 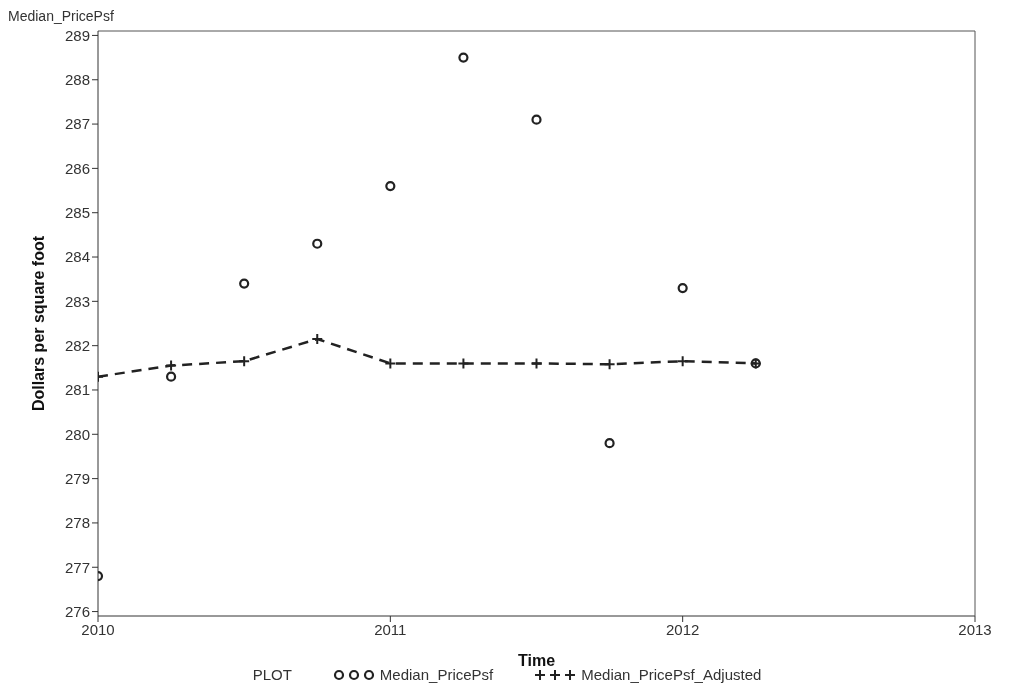 I want to click on y-tick-label: 287, so click(x=77, y=124).